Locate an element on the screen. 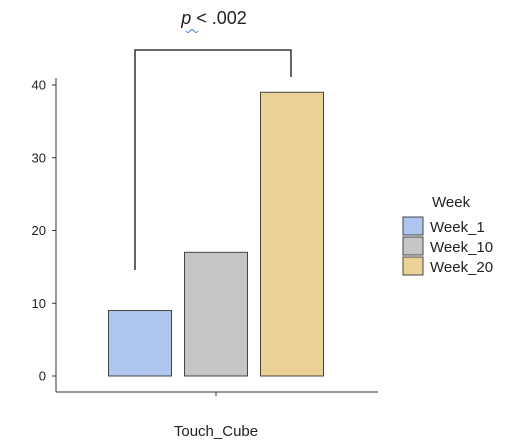 The image size is (515, 445). y-tick-label: 10 is located at coordinates (39, 303).